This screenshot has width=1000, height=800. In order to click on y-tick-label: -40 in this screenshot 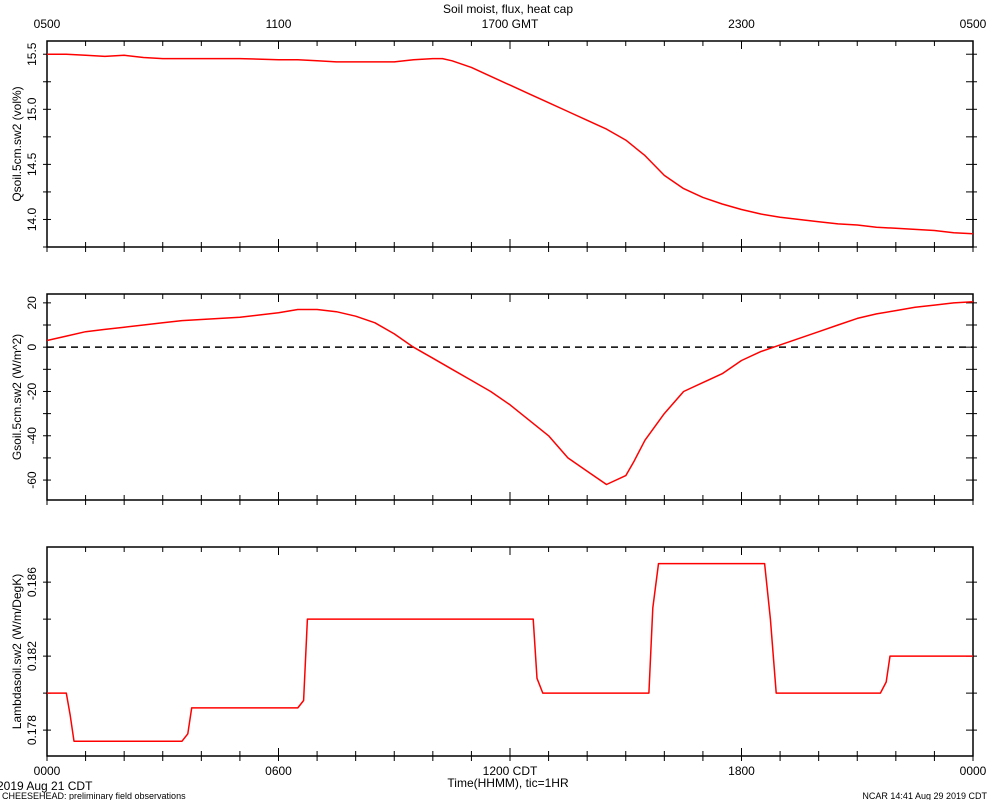, I will do `click(32, 436)`.